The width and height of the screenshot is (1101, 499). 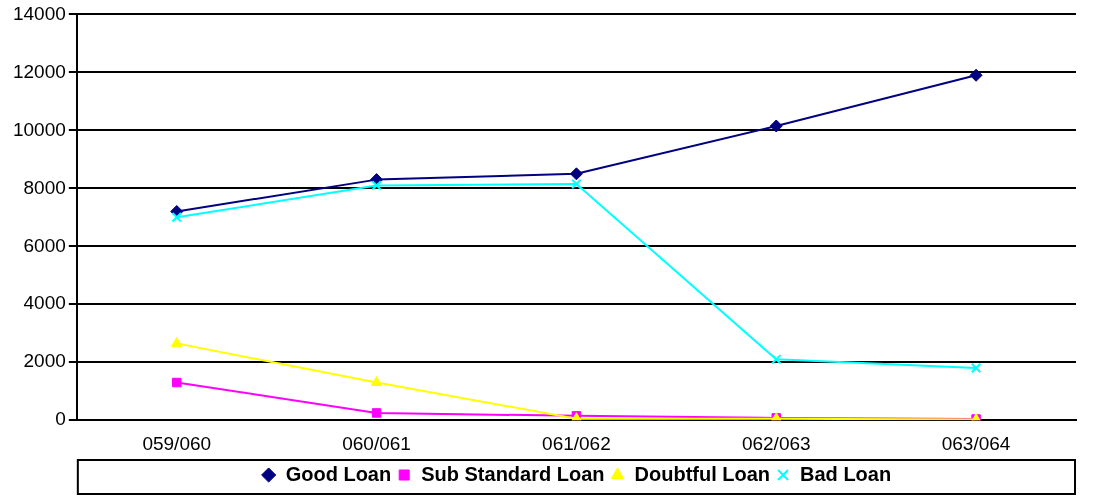 I want to click on x-tick-label: 063/064, so click(x=976, y=443).